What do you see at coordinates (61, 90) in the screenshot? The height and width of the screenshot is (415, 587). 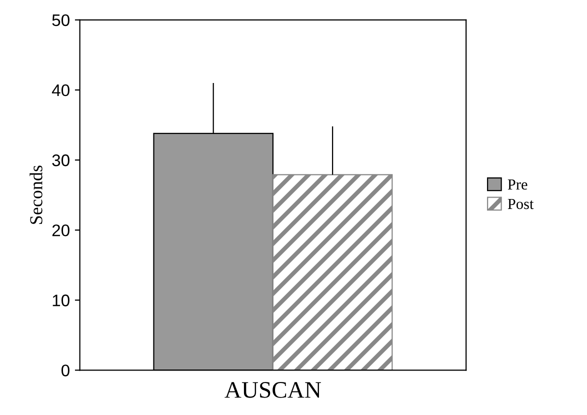 I see `y-tick-label: 40` at bounding box center [61, 90].